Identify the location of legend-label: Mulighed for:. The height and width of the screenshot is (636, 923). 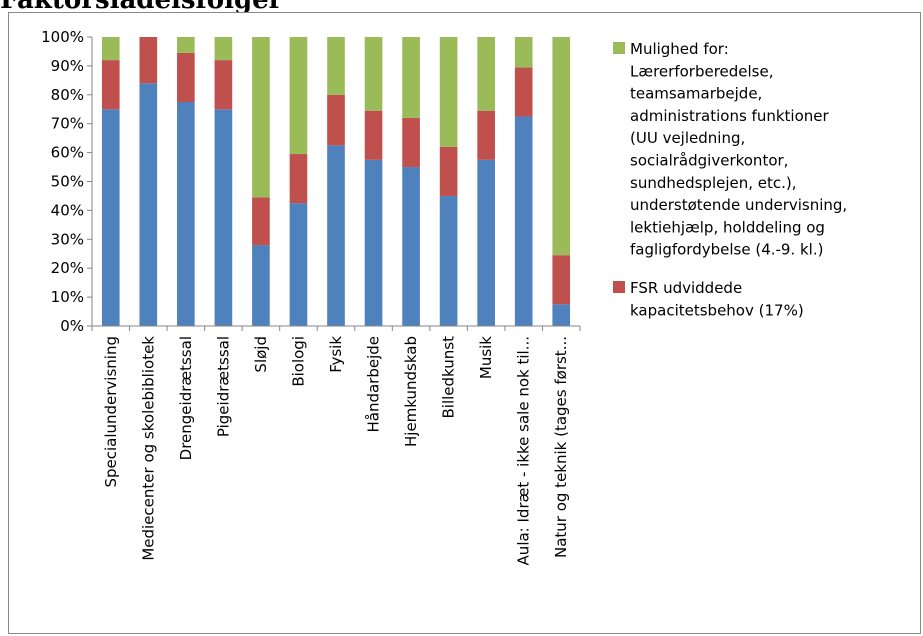
(679, 49).